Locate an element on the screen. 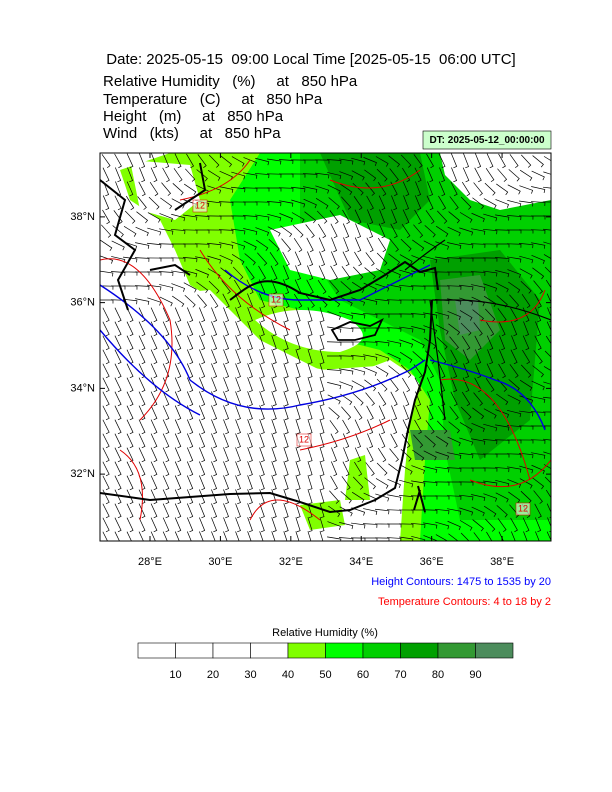 The width and height of the screenshot is (612, 792). colorbar-tick-label: 90 is located at coordinates (475, 675).